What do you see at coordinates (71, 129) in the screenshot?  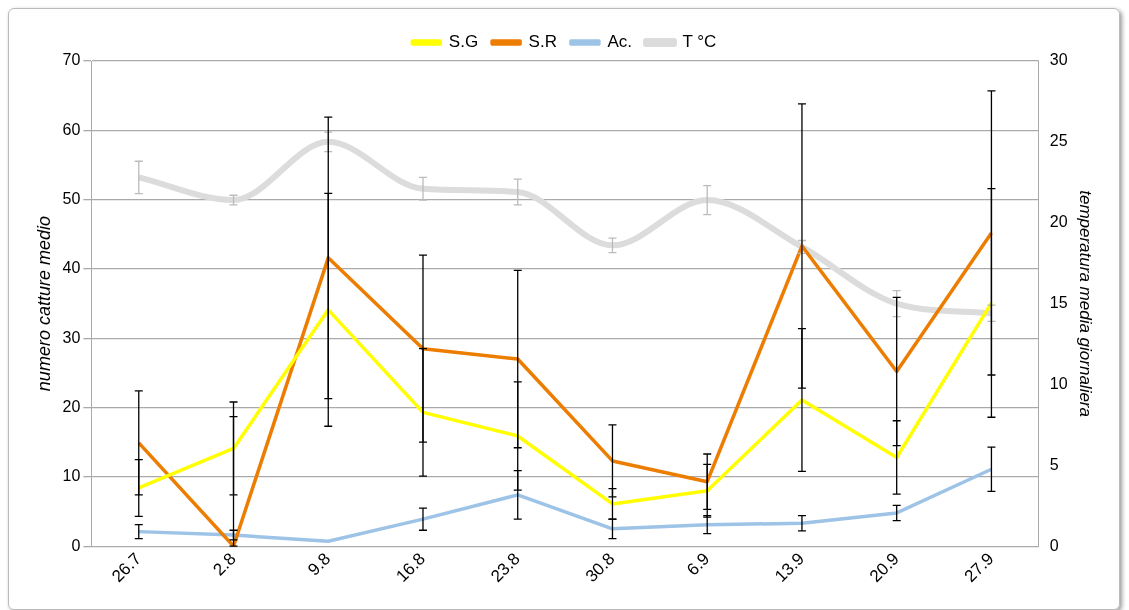 I see `y-tick-label: 60` at bounding box center [71, 129].